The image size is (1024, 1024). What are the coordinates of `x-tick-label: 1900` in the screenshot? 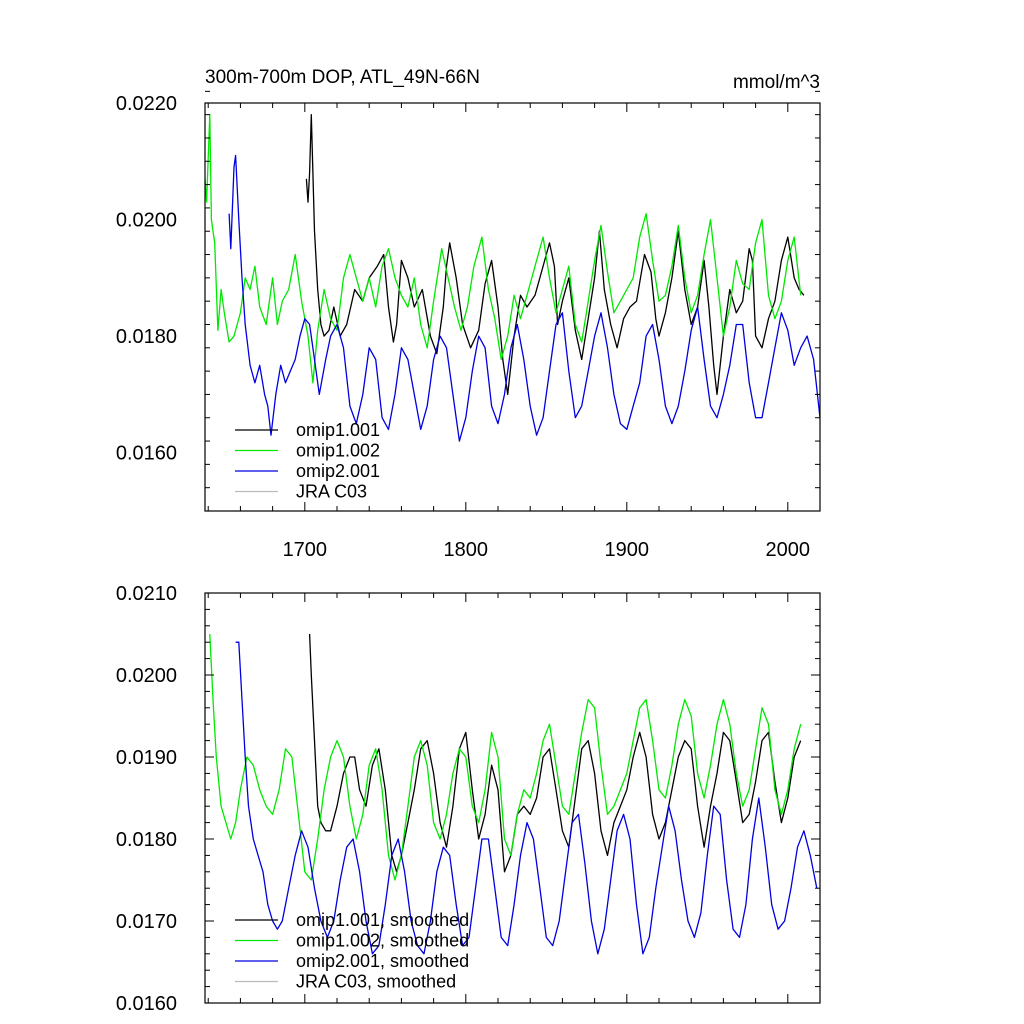 It's located at (627, 550).